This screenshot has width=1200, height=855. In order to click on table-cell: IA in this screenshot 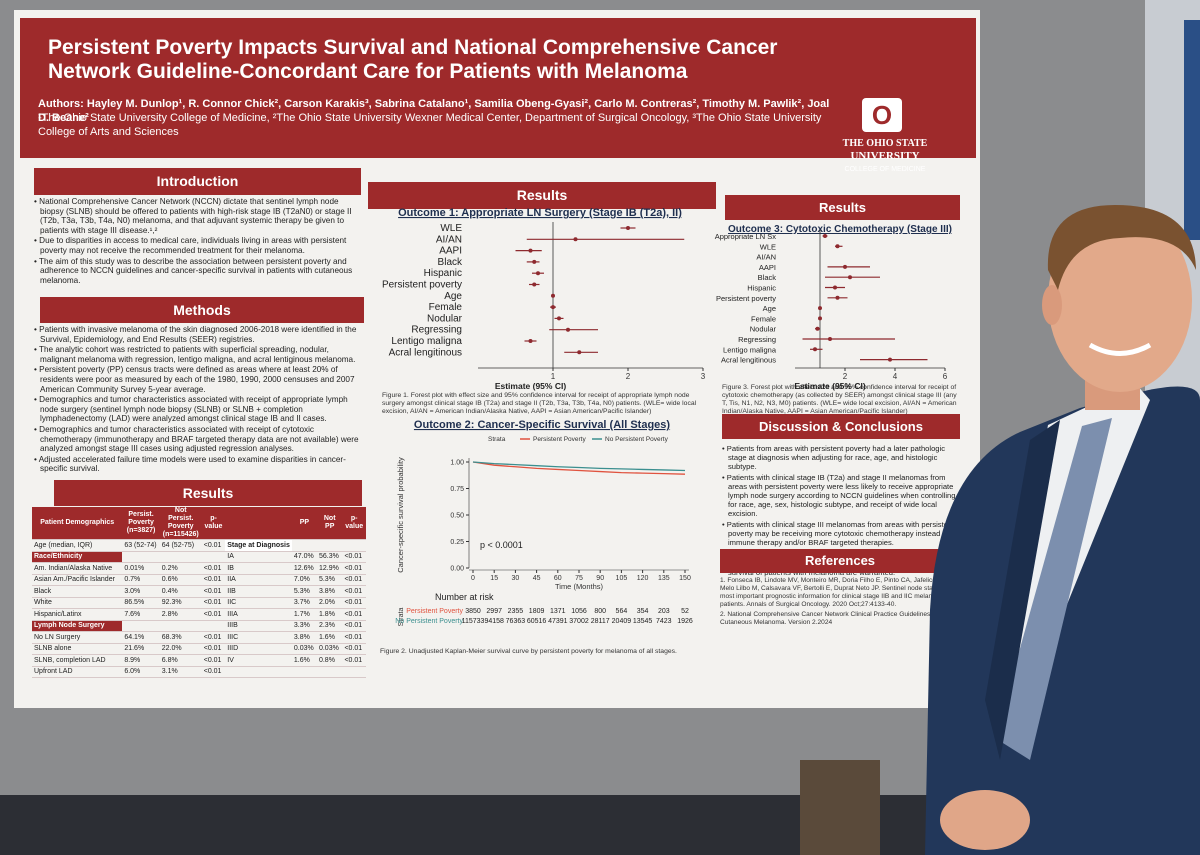, I will do `click(258, 557)`.